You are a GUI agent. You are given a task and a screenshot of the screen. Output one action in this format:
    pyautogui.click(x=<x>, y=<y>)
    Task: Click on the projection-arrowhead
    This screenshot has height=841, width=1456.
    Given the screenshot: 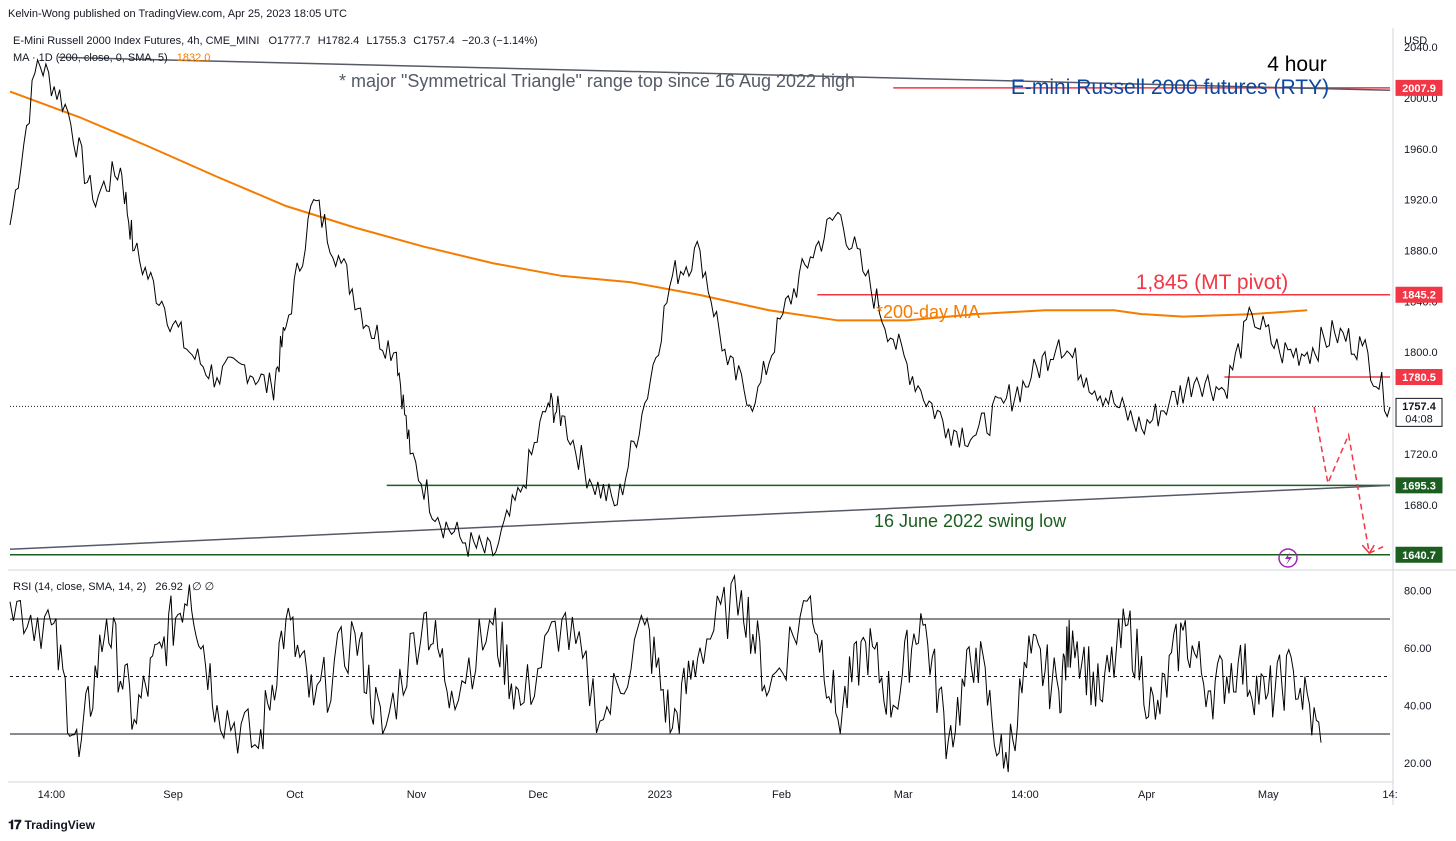 What is the action you would take?
    pyautogui.click(x=1368, y=549)
    